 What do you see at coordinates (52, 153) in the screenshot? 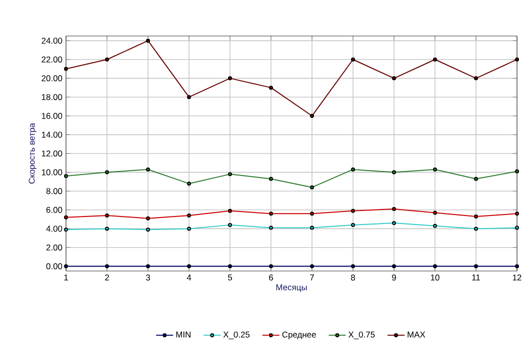
I see `y-tick-label: 12.00` at bounding box center [52, 153].